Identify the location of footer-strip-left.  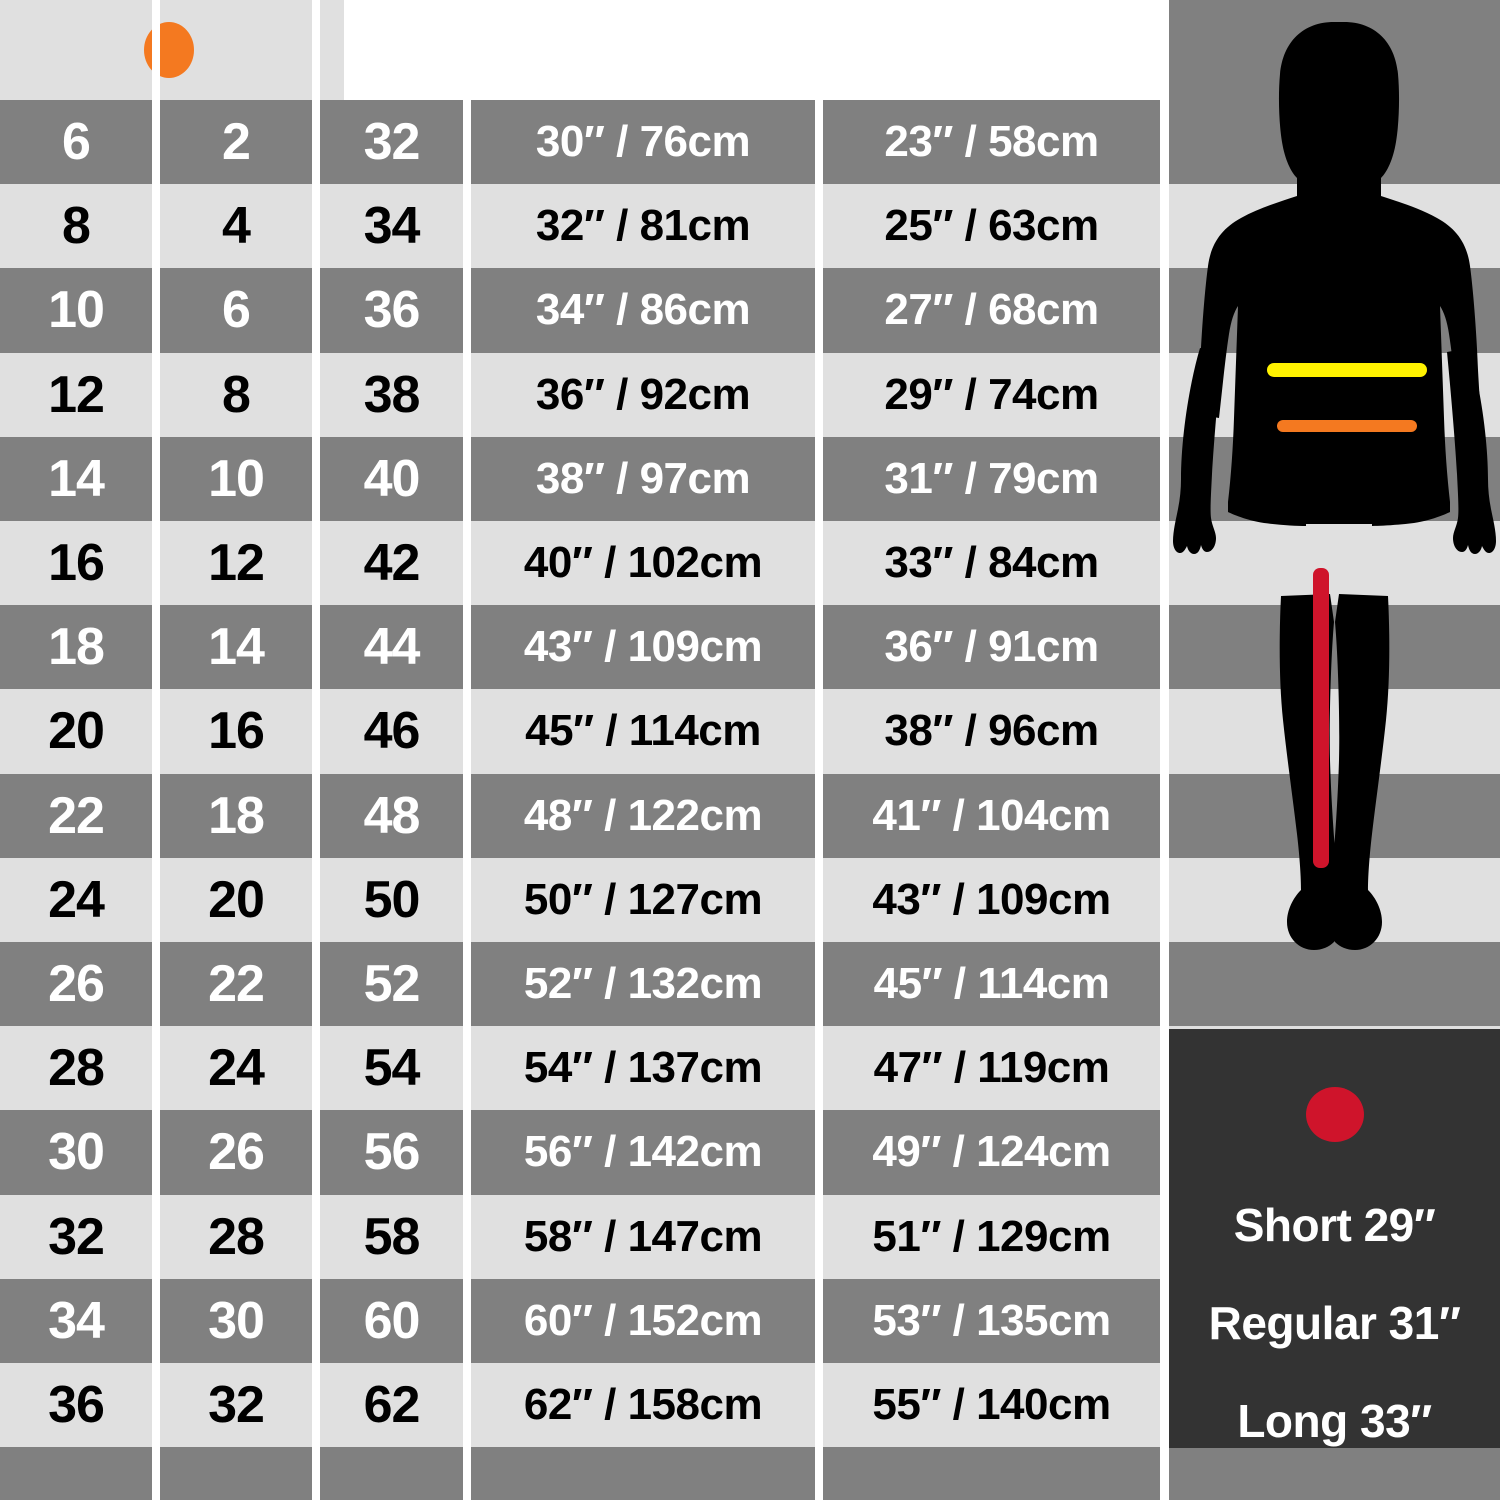
(580, 1474).